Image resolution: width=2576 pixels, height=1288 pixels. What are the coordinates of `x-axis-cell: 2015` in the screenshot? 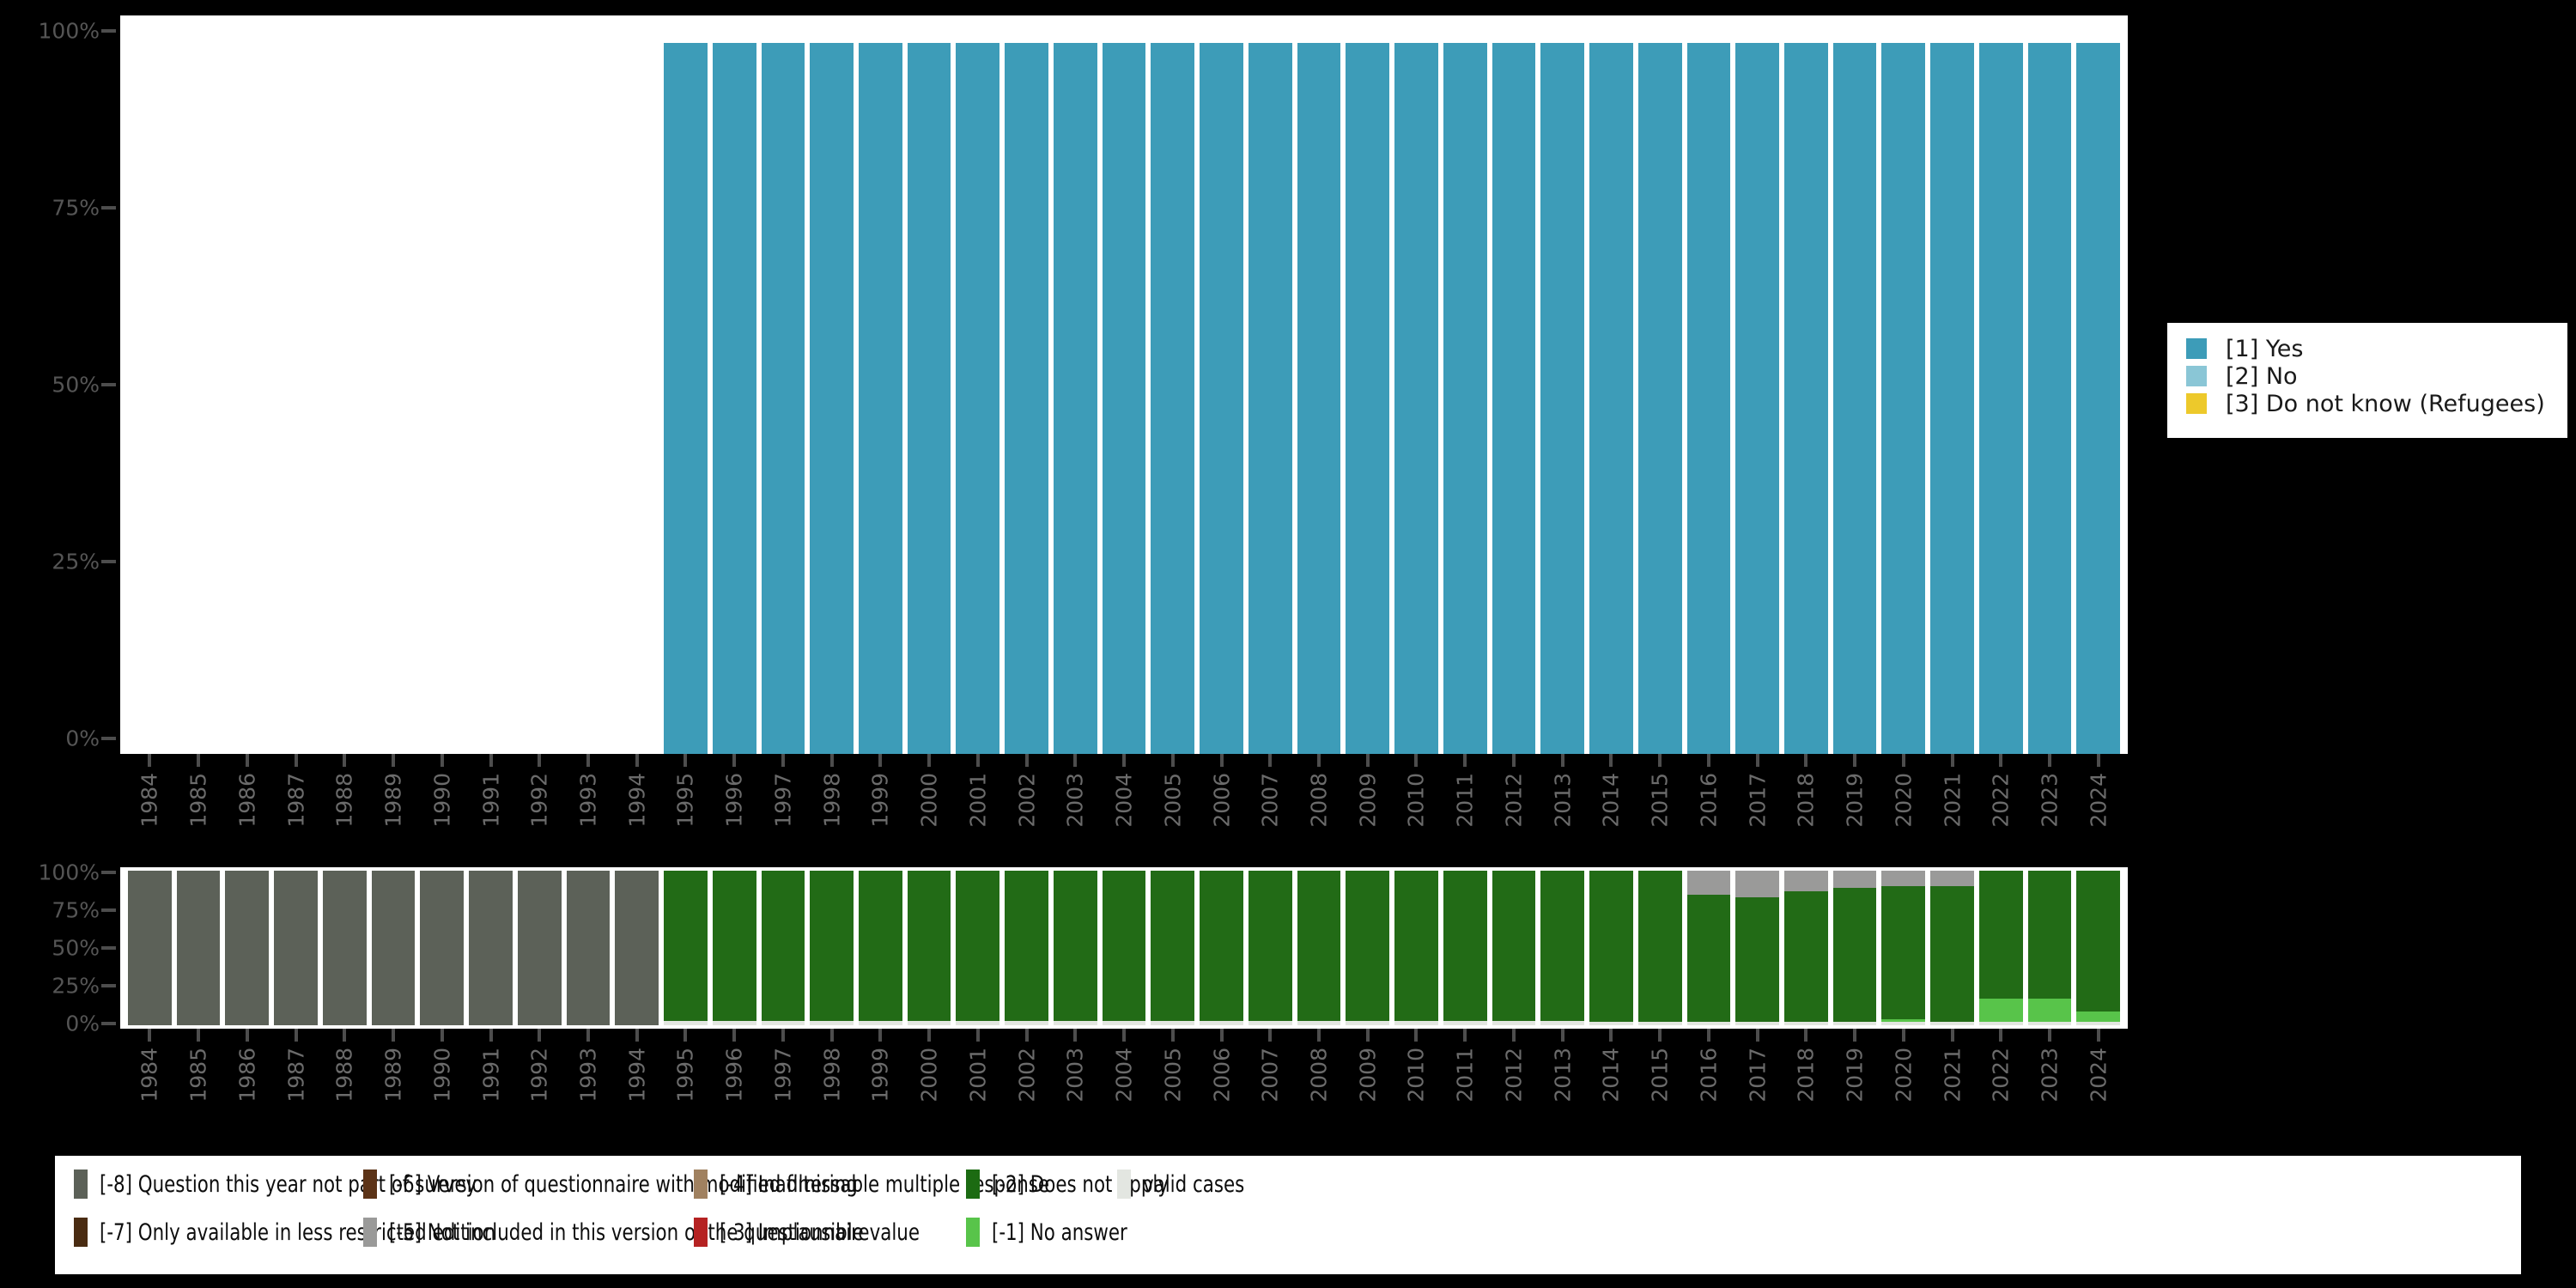 It's located at (1660, 806).